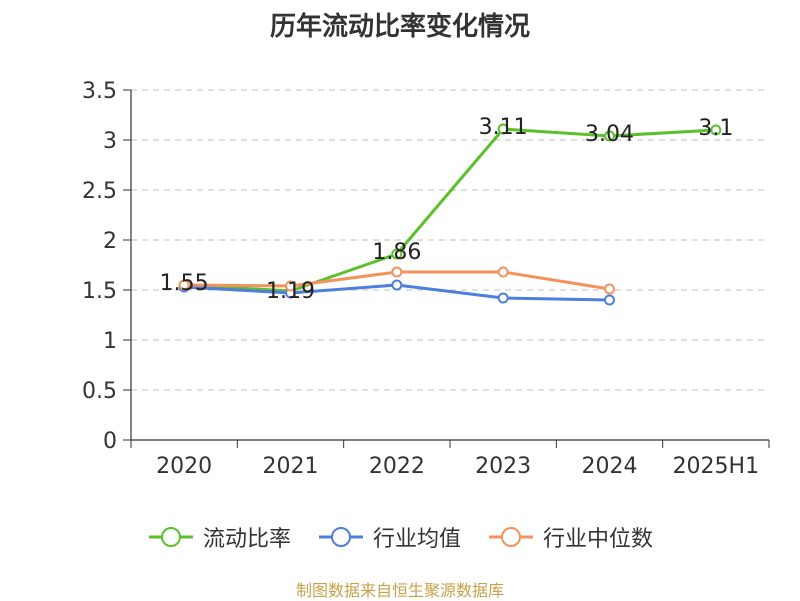 The width and height of the screenshot is (800, 601). Describe the element at coordinates (503, 466) in the screenshot. I see `x-tick-label: 2023` at that location.